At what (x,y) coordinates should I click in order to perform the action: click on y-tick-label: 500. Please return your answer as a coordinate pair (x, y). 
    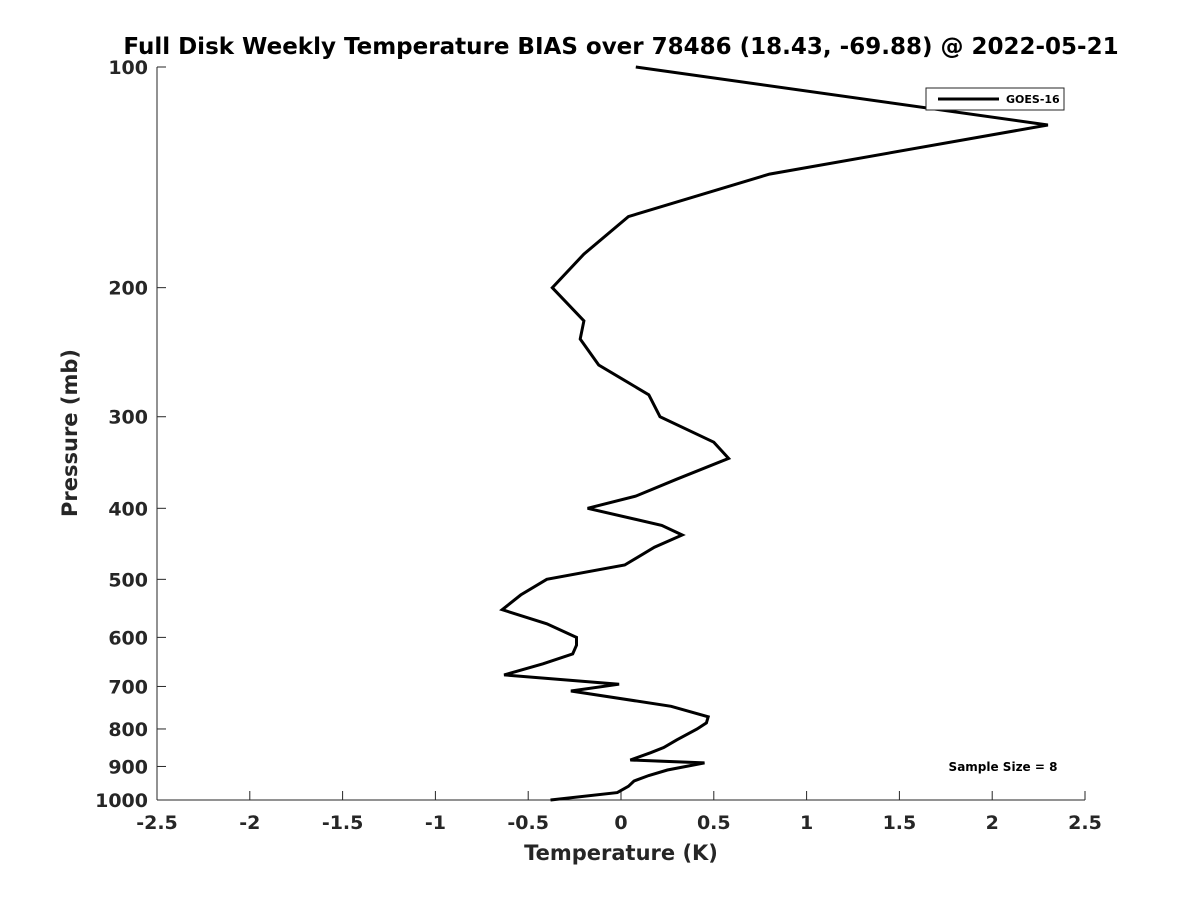
    Looking at the image, I should click on (128, 580).